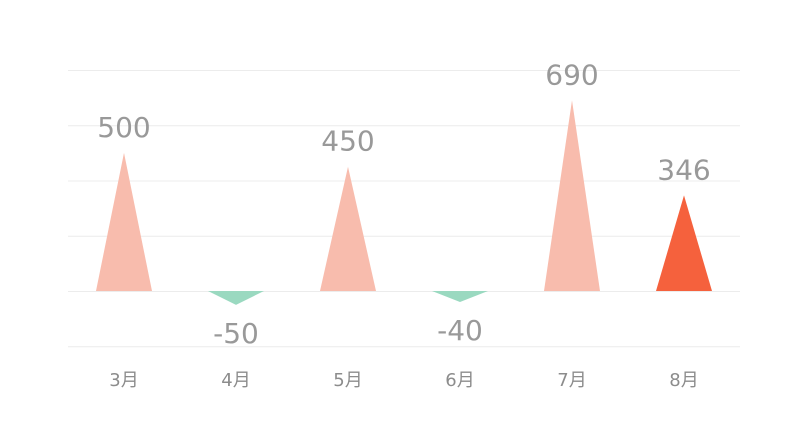  I want to click on value-label: 690, so click(571, 74).